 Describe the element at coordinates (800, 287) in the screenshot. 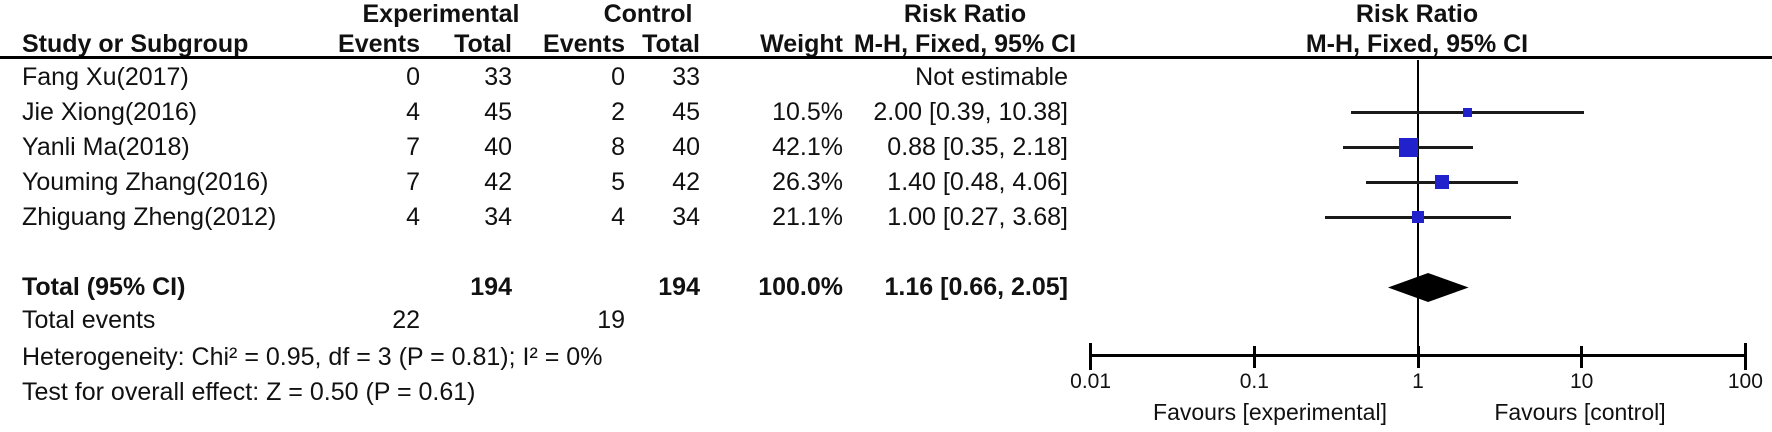

I see `total-weight: 100.0%` at that location.